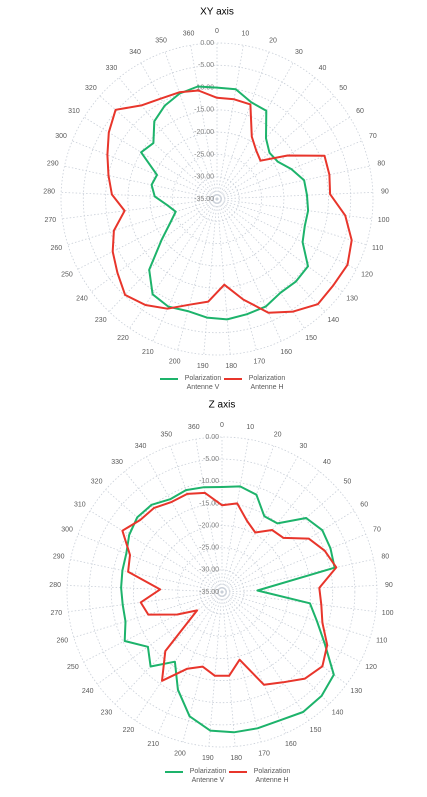 This screenshot has width=427, height=797. I want to click on y-tick-label: -5.00, so click(211, 459).